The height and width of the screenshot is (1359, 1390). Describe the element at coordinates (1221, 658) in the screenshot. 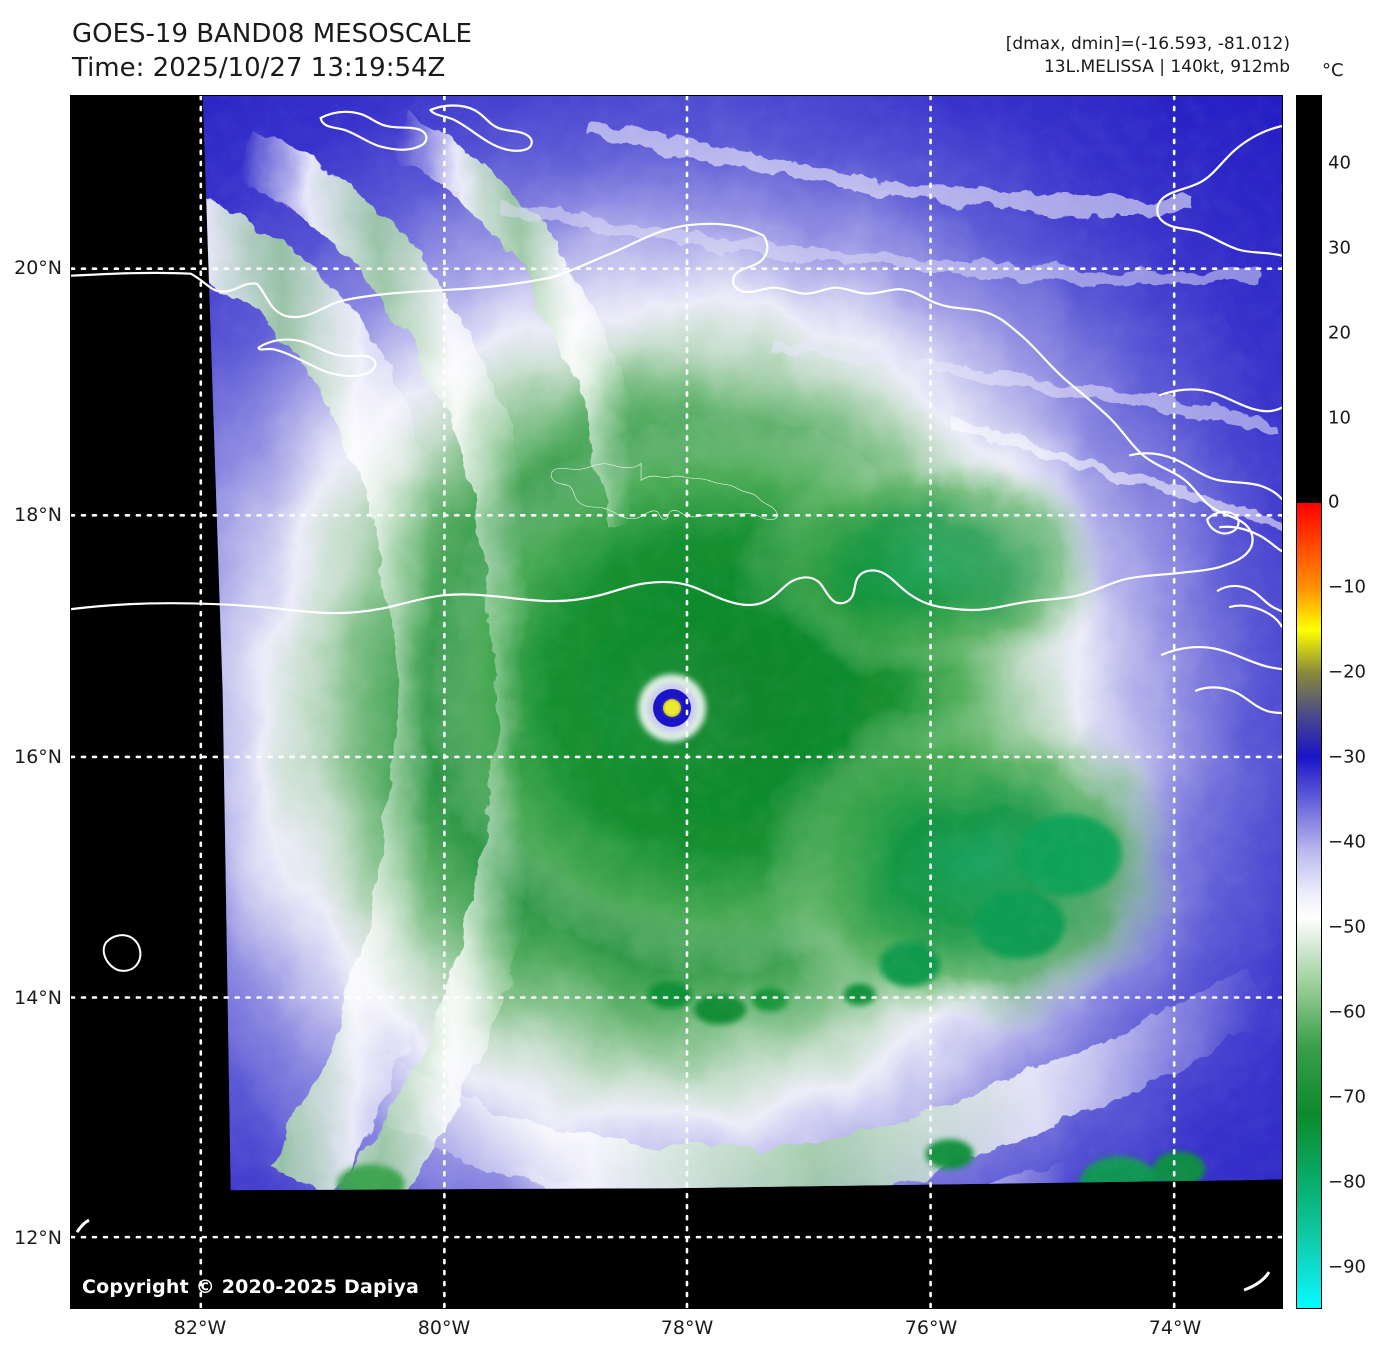

I see `hispaniola-south-coast` at that location.